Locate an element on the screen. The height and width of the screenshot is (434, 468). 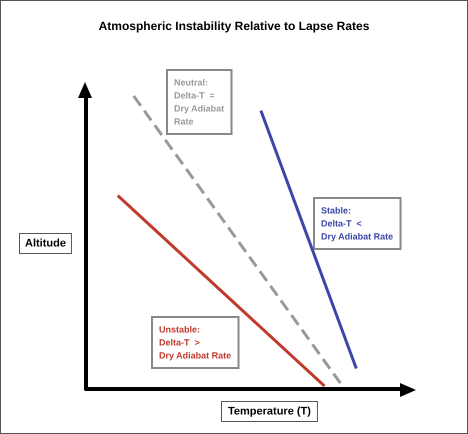
chart-title: Atmospheric Instability Relative to Lapse Rates is located at coordinates (234, 26).